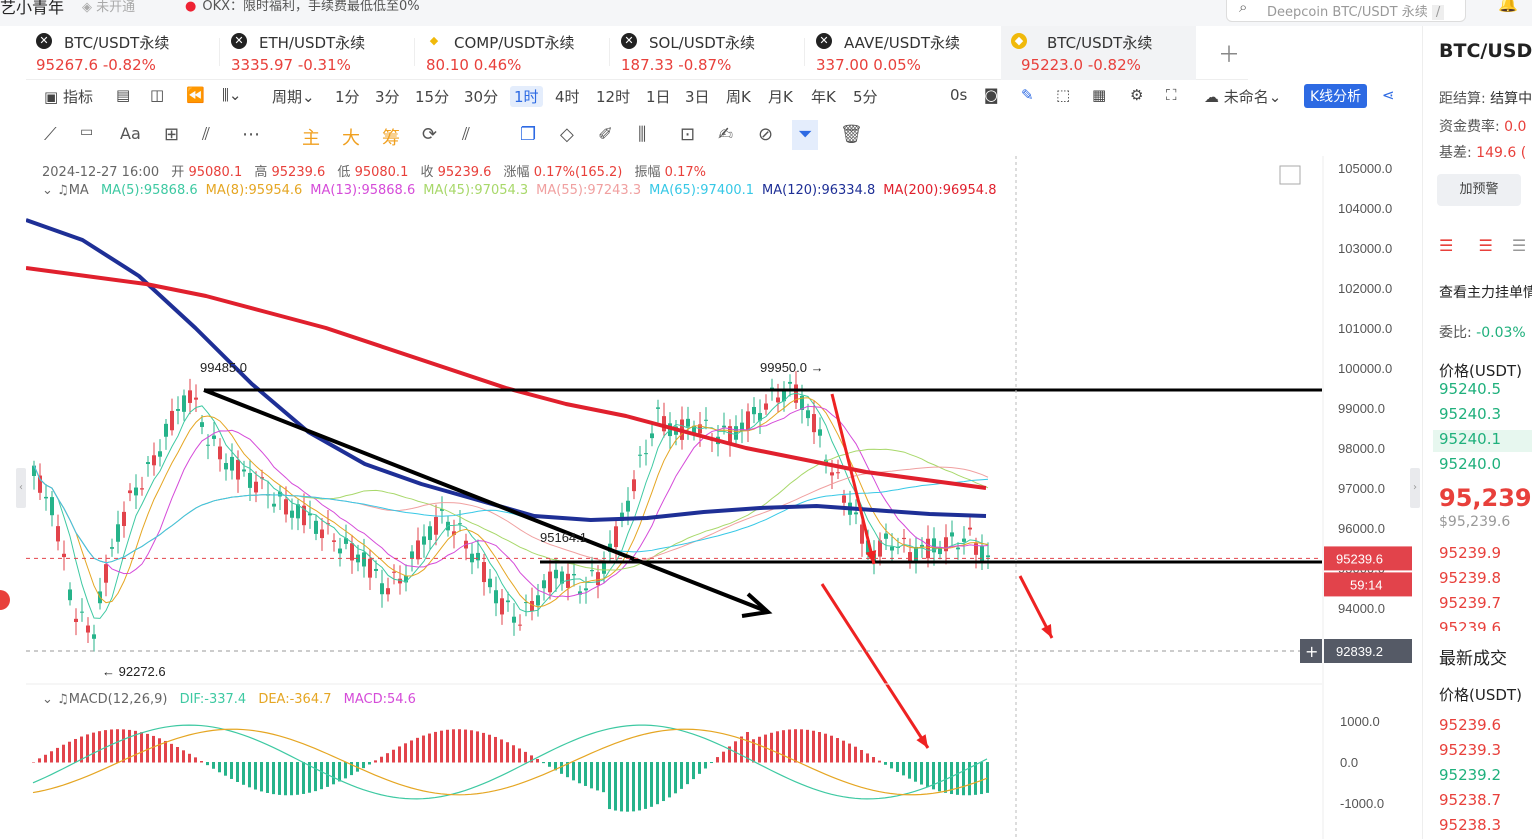 The width and height of the screenshot is (1532, 839). What do you see at coordinates (1470, 603) in the screenshot?
I see `bid-price: 95239.7` at bounding box center [1470, 603].